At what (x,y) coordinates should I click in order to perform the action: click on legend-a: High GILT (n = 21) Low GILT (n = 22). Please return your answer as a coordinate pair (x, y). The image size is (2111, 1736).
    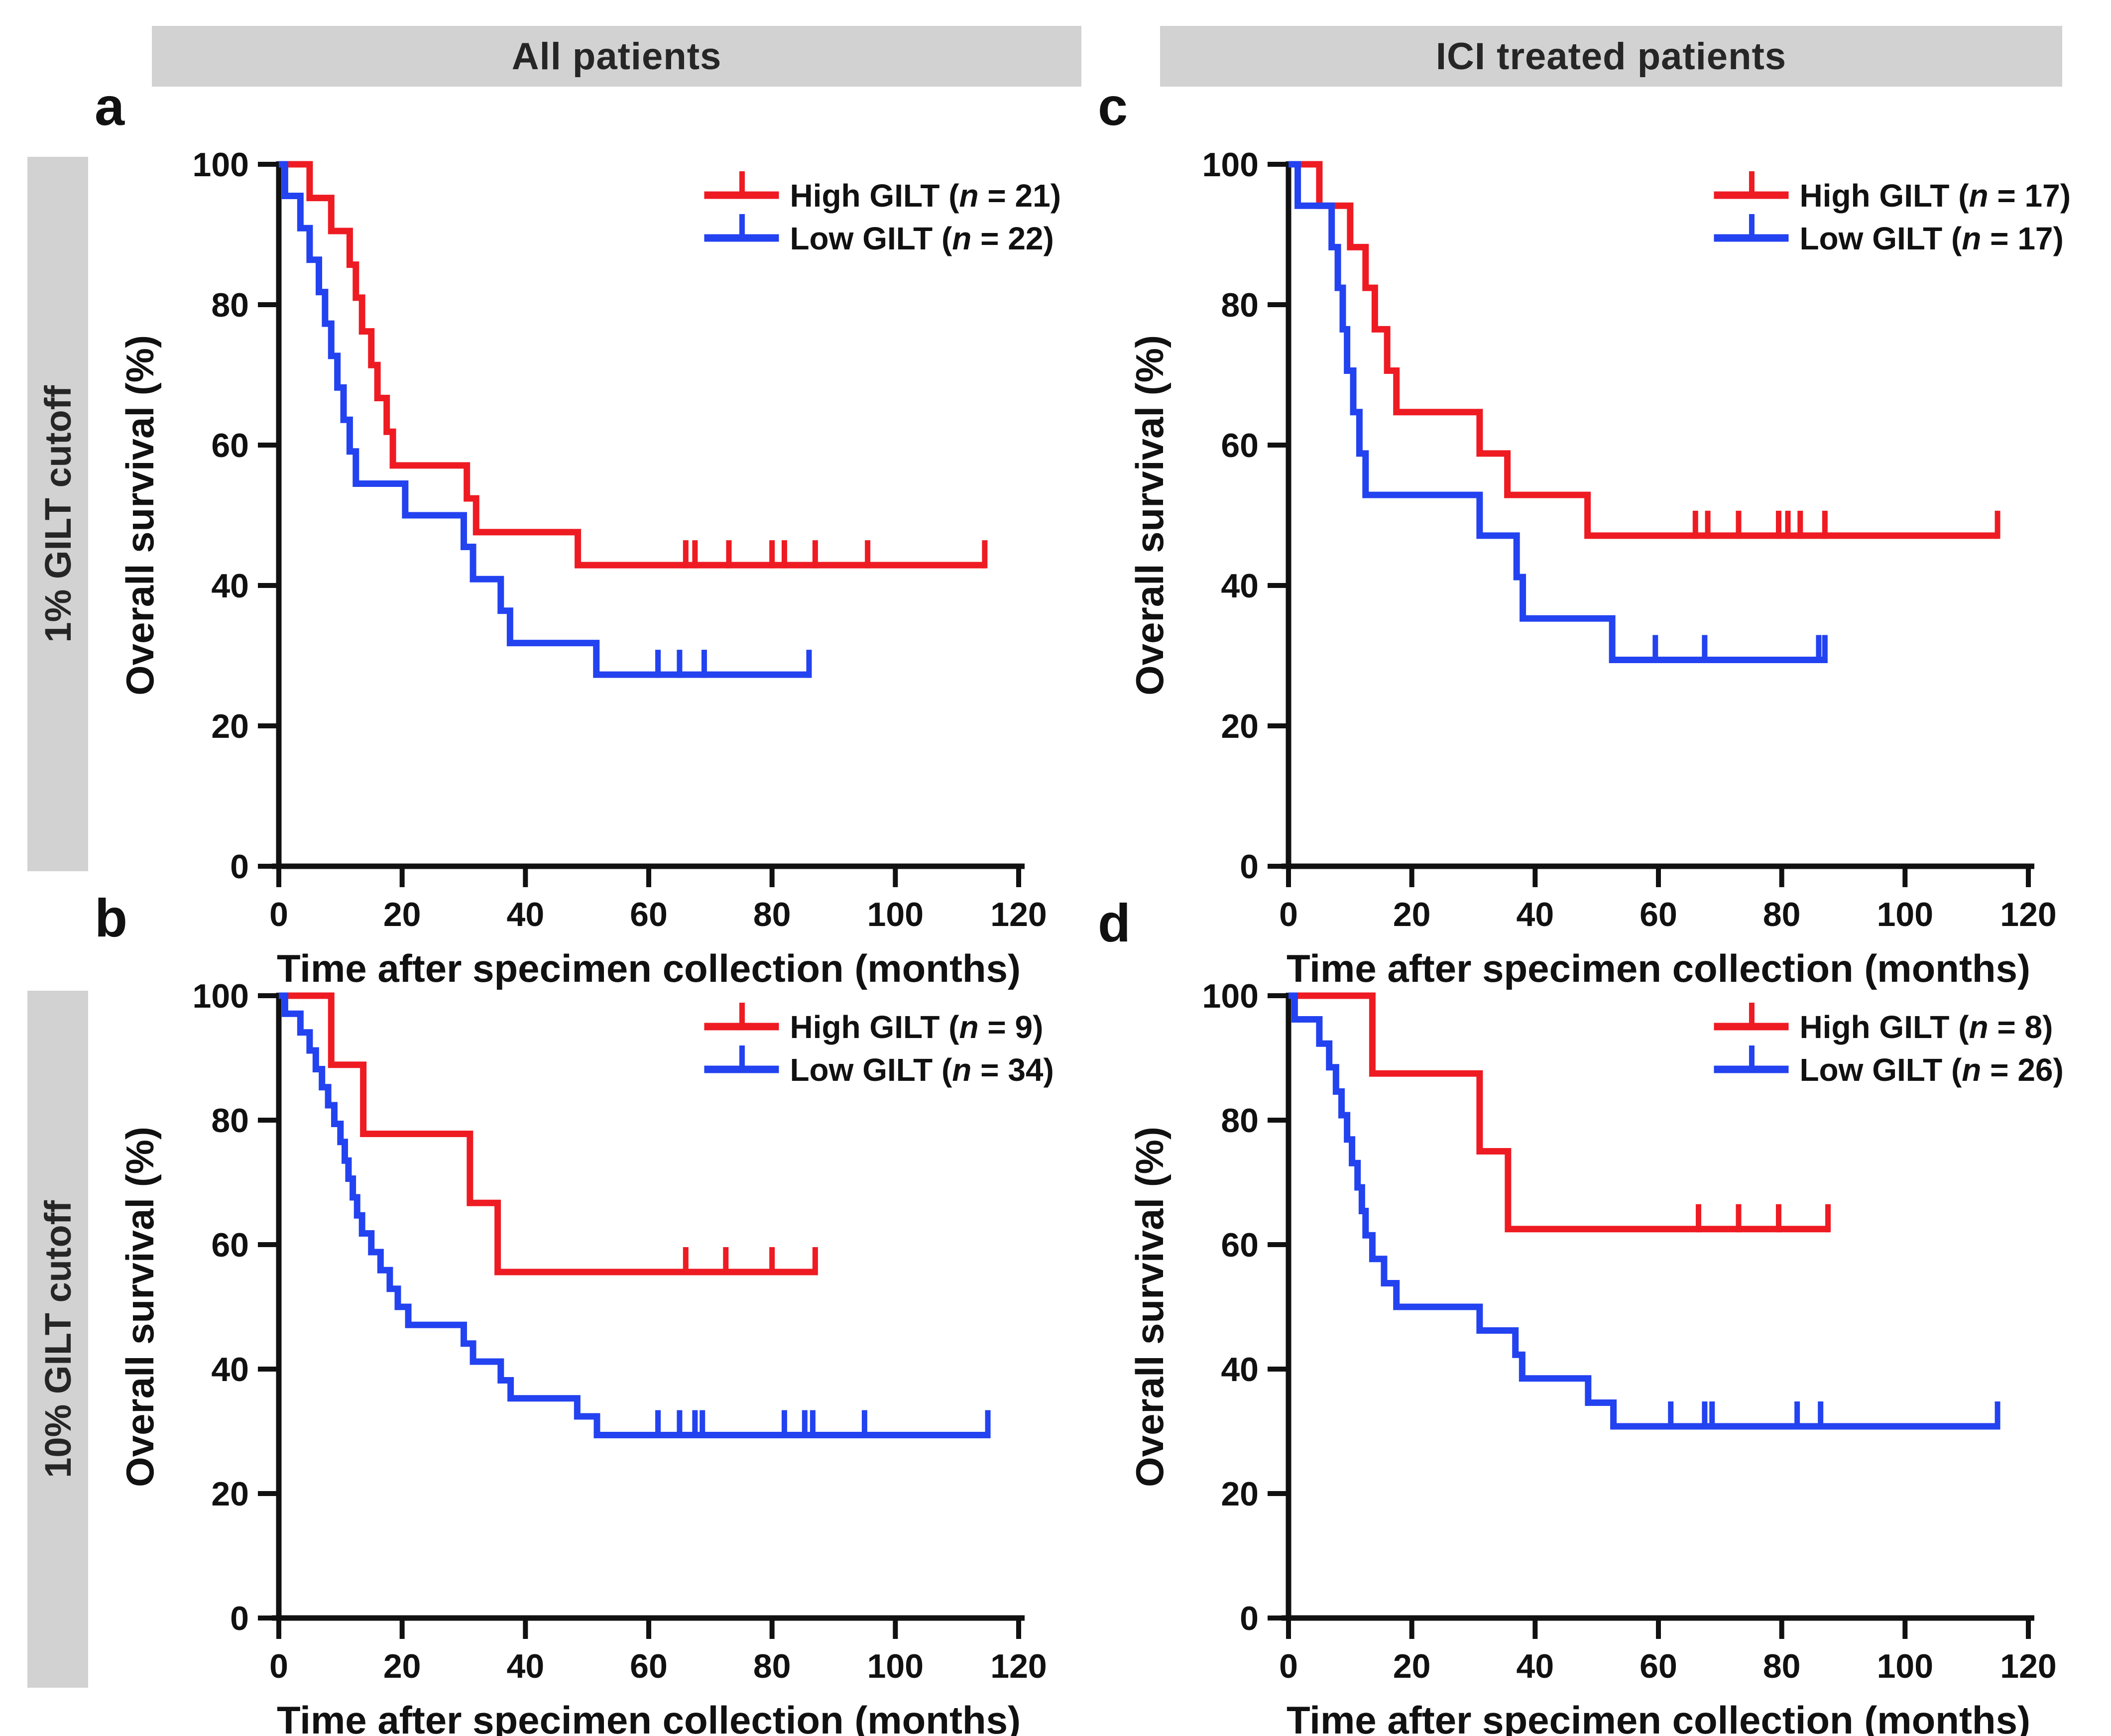
    Looking at the image, I should click on (882, 213).